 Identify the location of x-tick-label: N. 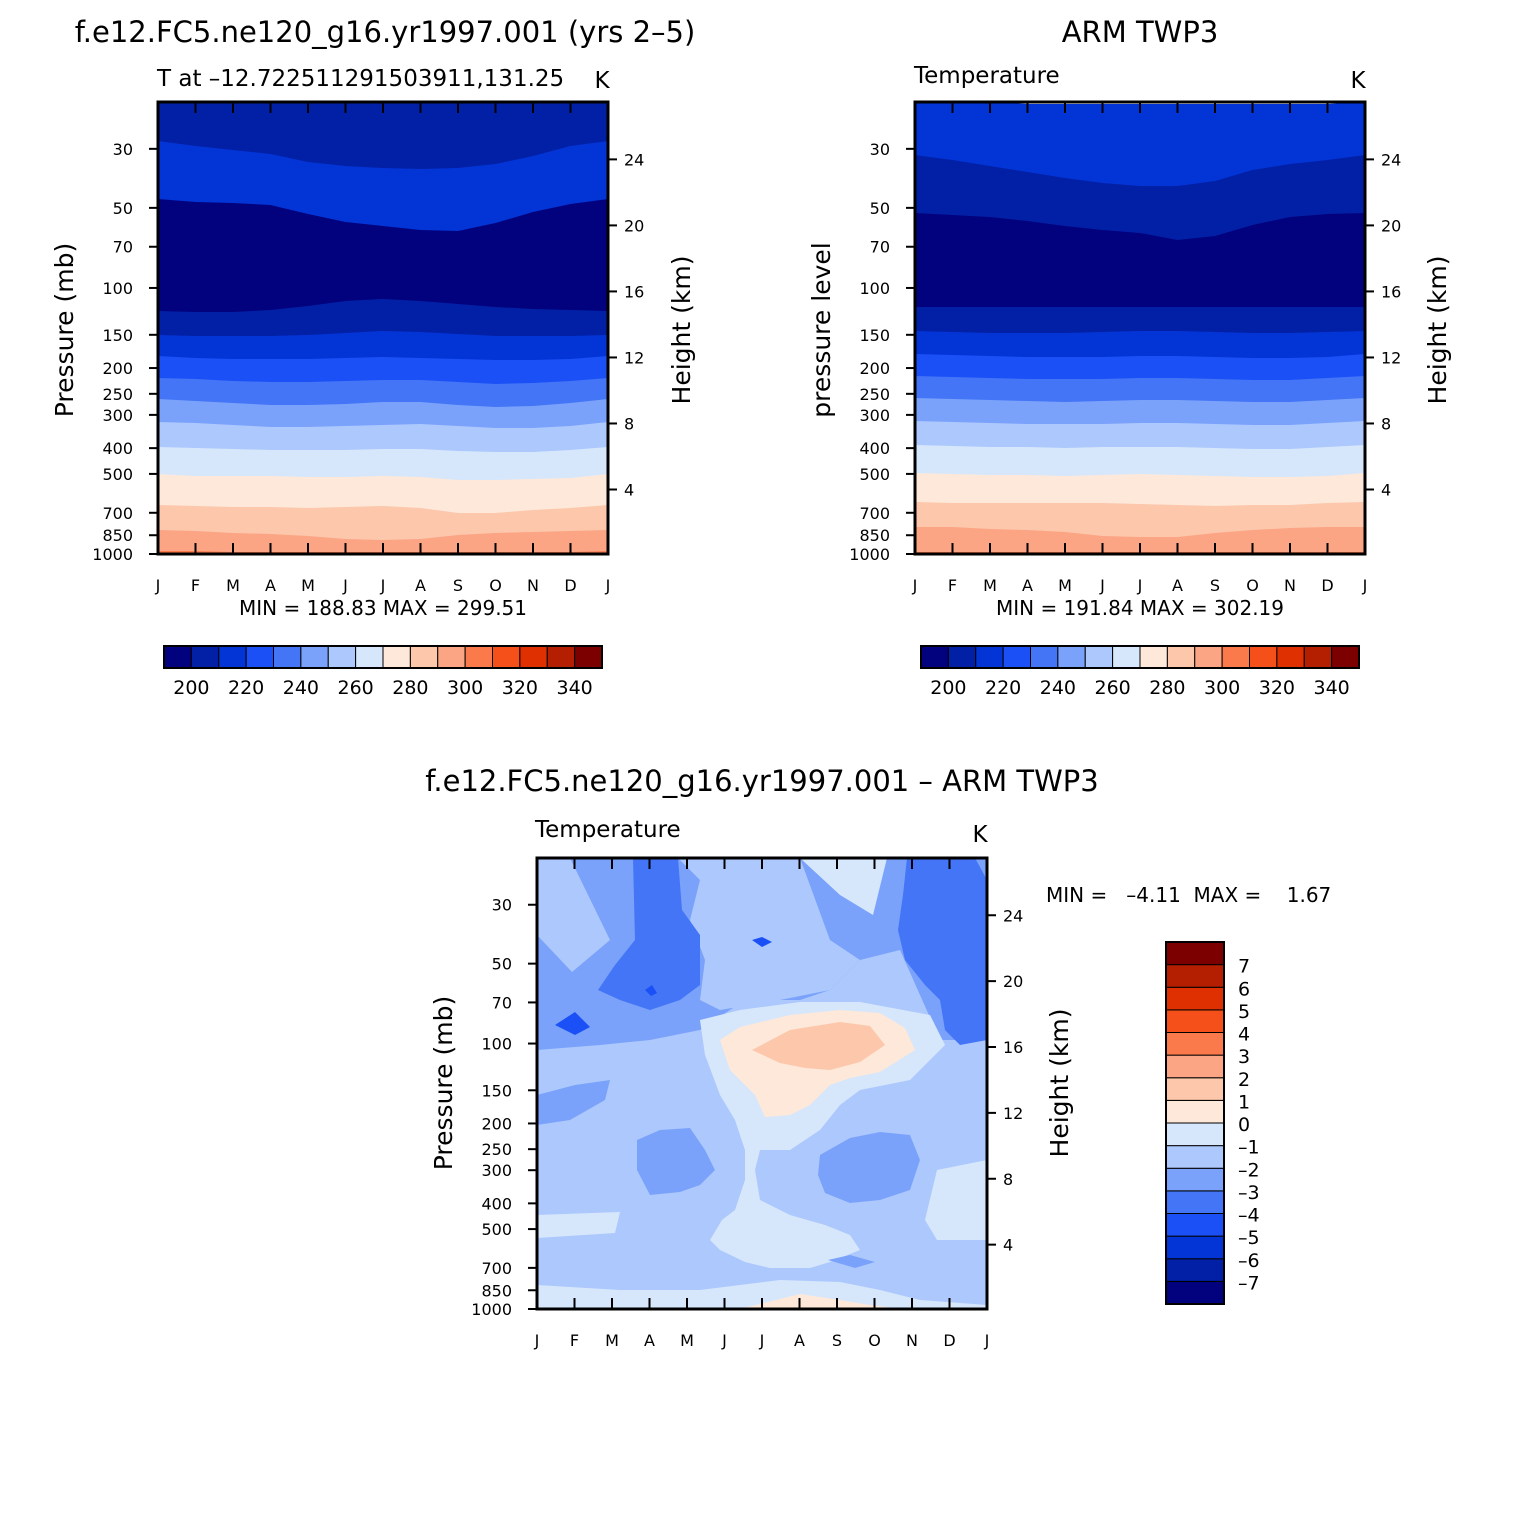
(1290, 585).